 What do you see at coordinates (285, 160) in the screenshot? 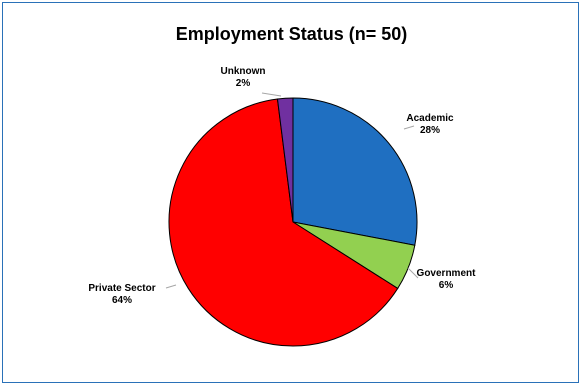
I see `pie-slice-unknown` at bounding box center [285, 160].